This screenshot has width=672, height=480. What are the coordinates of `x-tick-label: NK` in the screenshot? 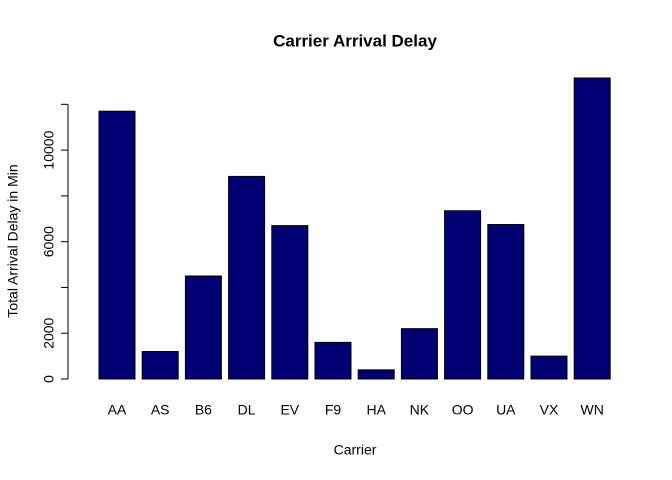 It's located at (420, 410).